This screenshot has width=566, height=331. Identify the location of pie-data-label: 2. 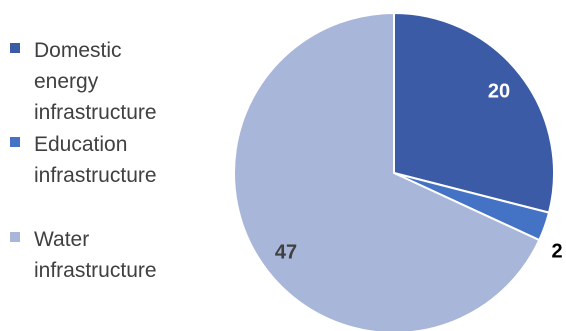
(556, 251).